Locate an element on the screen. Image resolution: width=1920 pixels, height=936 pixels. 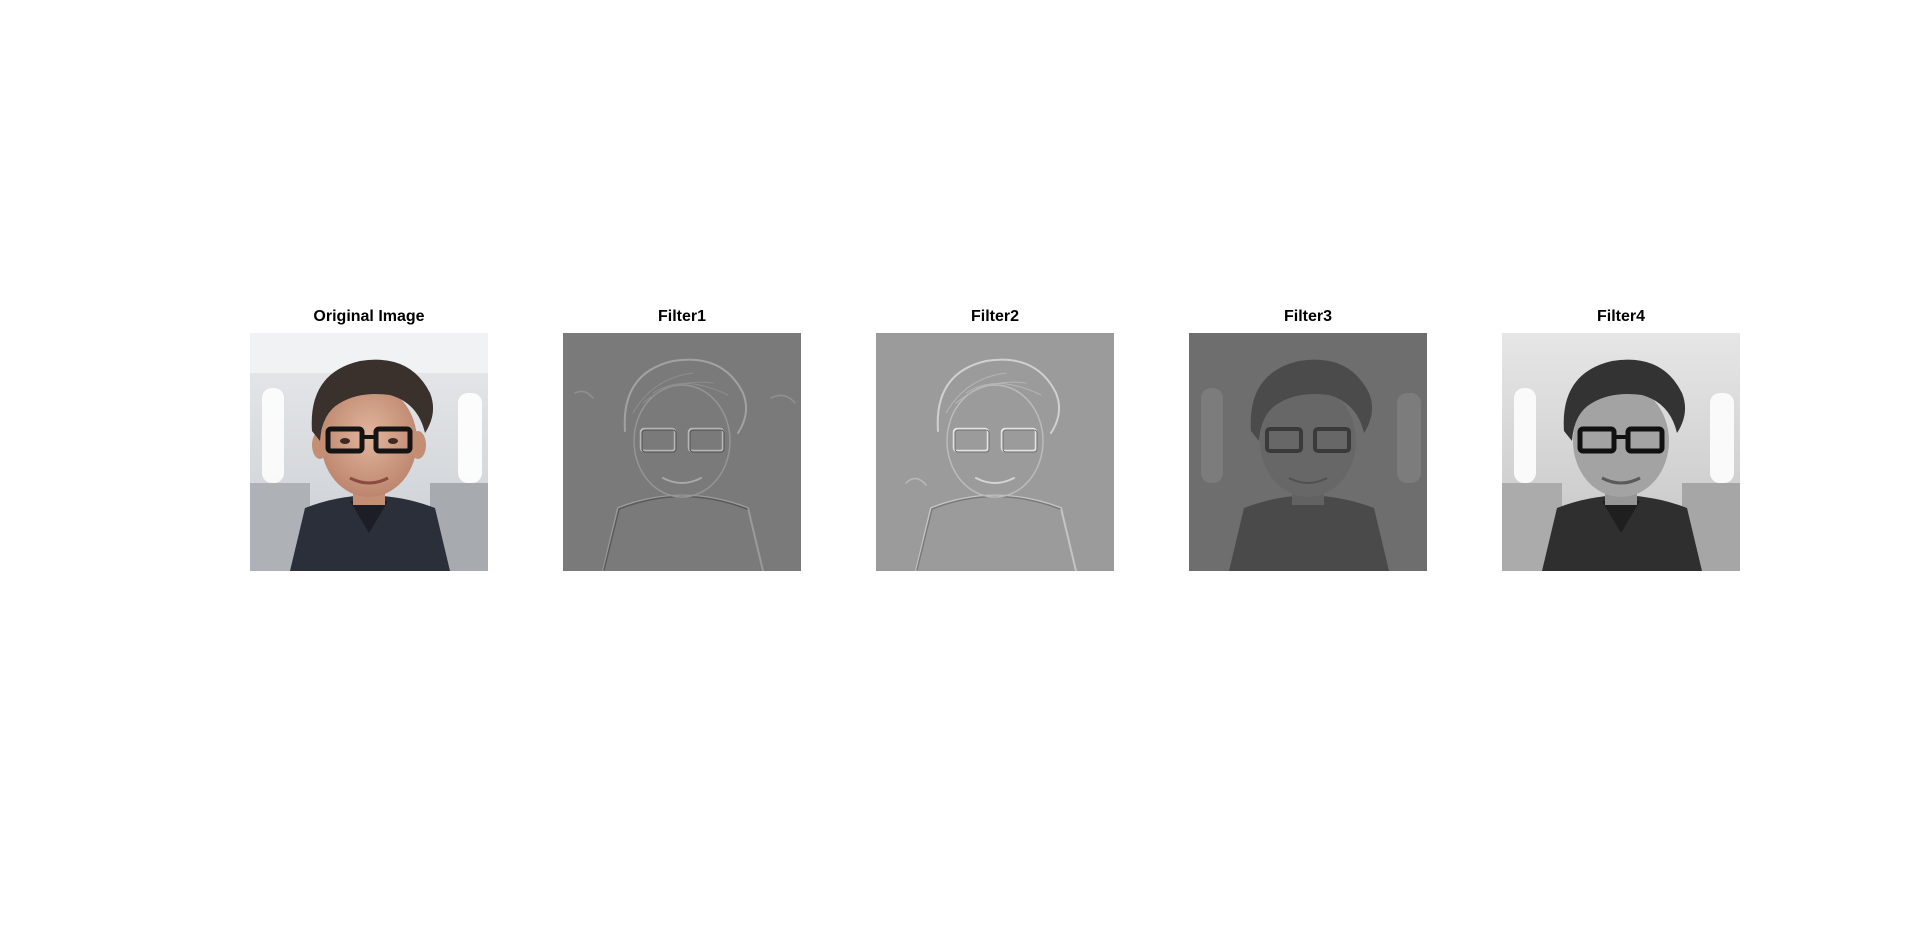
panel-title: Filter3 is located at coordinates (1308, 317).